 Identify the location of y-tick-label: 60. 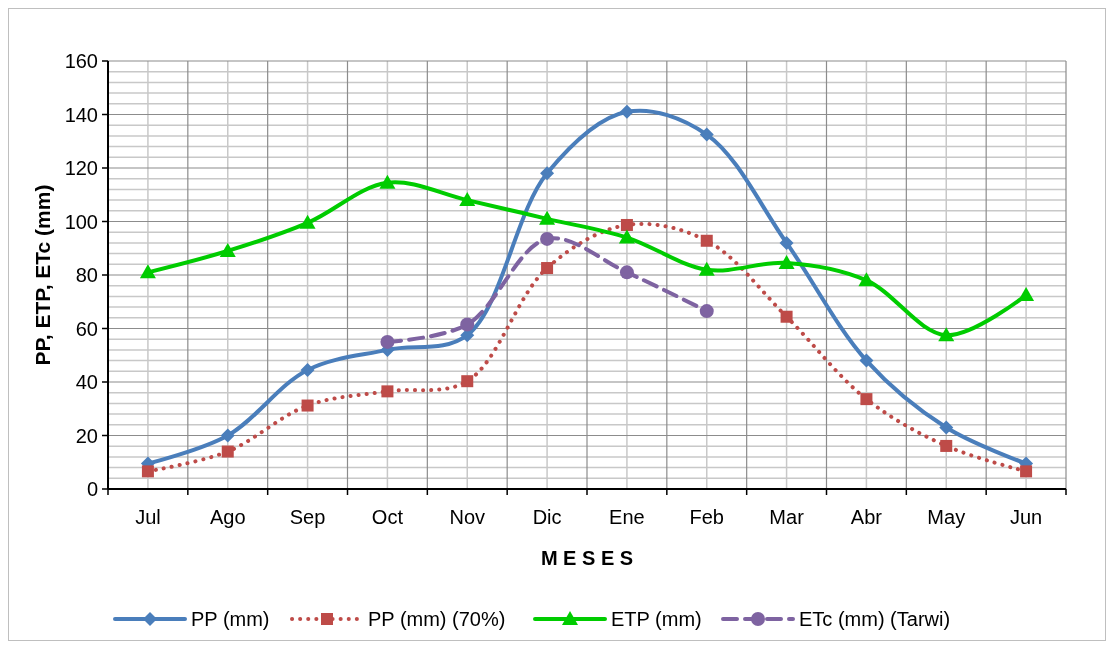
(86, 328).